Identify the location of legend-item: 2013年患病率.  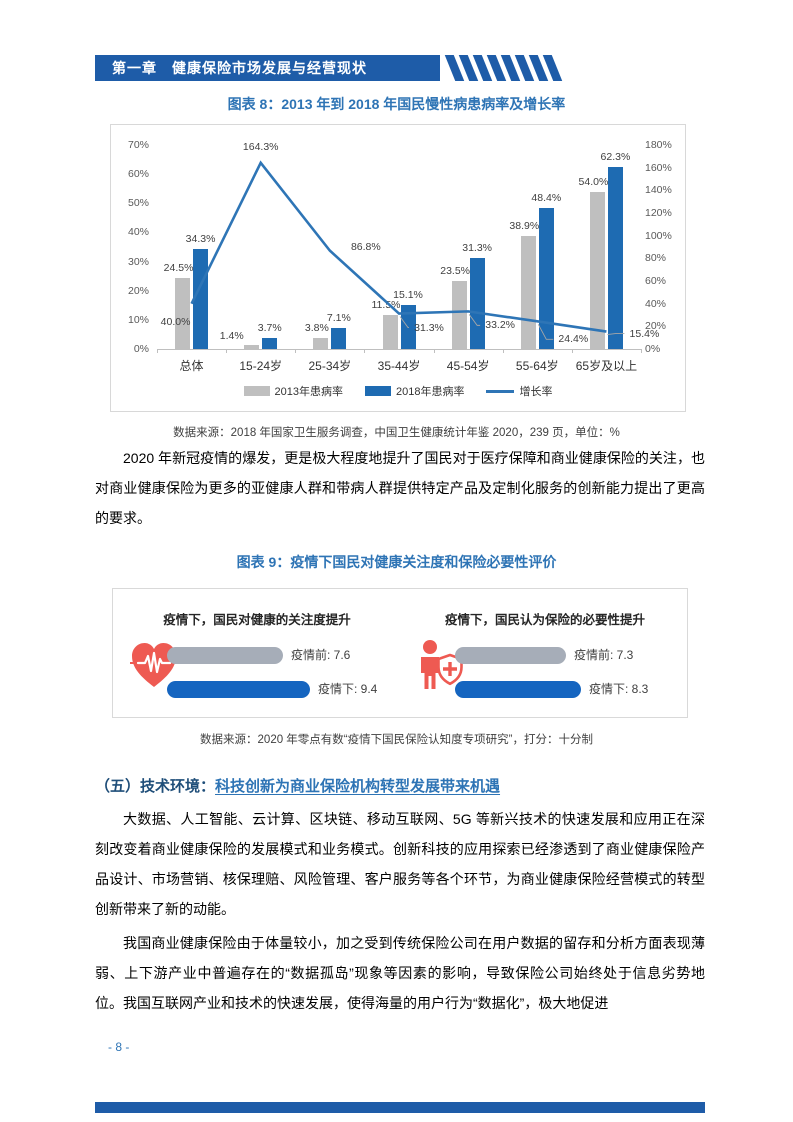
(293, 391).